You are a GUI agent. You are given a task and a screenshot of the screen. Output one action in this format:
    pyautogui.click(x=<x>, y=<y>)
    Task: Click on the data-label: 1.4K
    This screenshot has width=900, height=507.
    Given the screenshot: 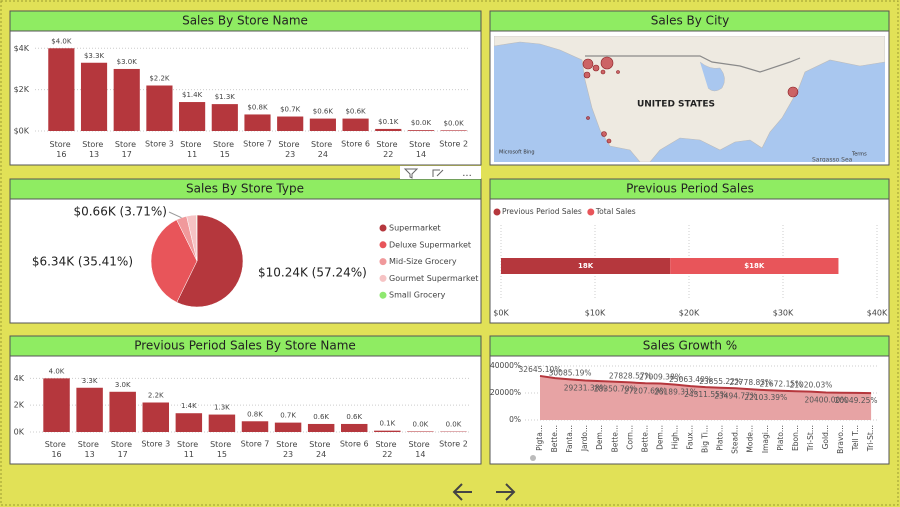 What is the action you would take?
    pyautogui.click(x=189, y=406)
    